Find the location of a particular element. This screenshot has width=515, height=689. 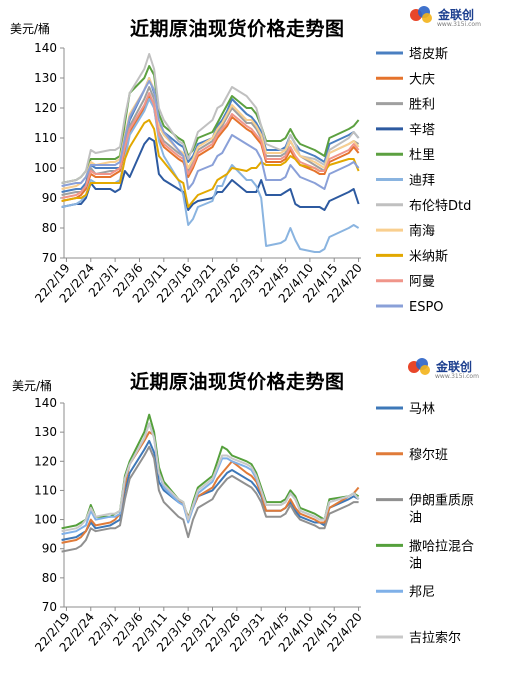

legend-label: 布伦特Dtd is located at coordinates (440, 206).